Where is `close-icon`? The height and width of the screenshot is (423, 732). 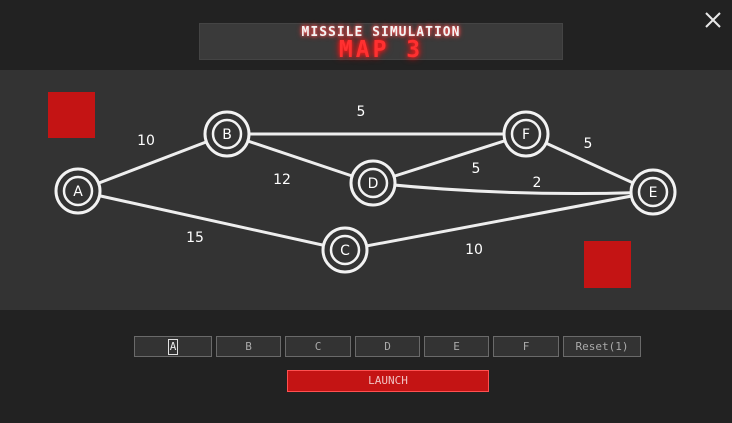
close-icon is located at coordinates (713, 20).